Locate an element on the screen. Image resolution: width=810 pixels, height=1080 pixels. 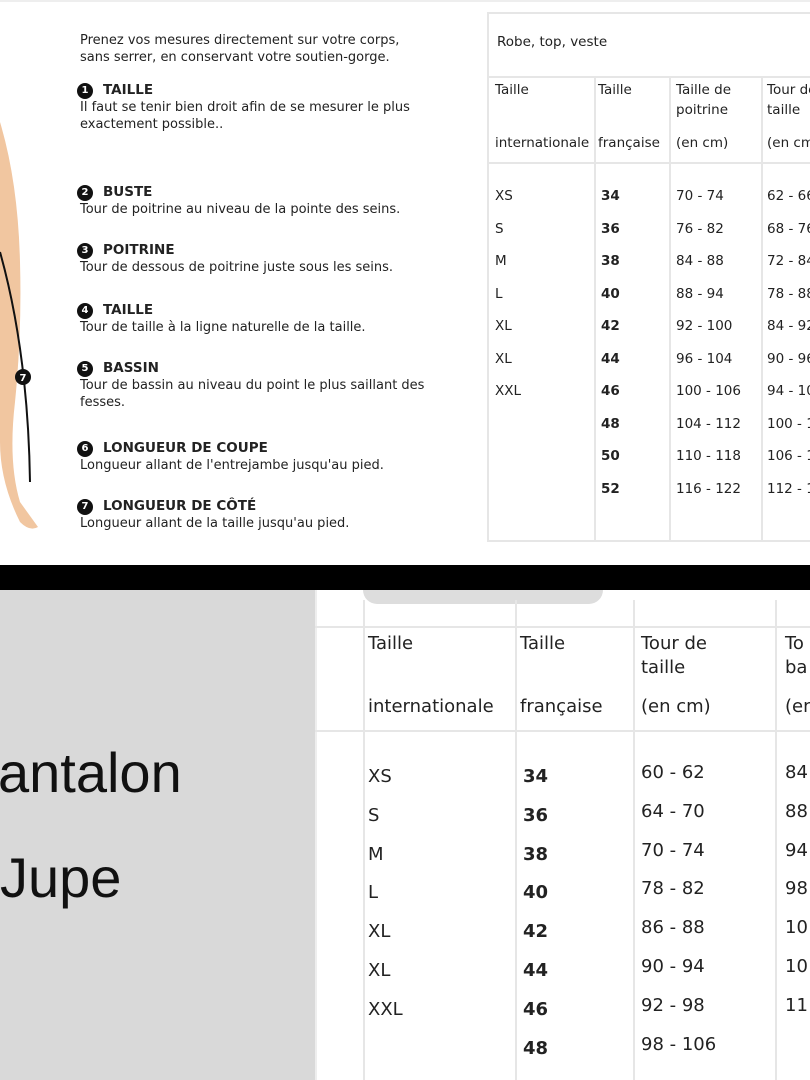
table-cell: 96 - 104 is located at coordinates (704, 358).